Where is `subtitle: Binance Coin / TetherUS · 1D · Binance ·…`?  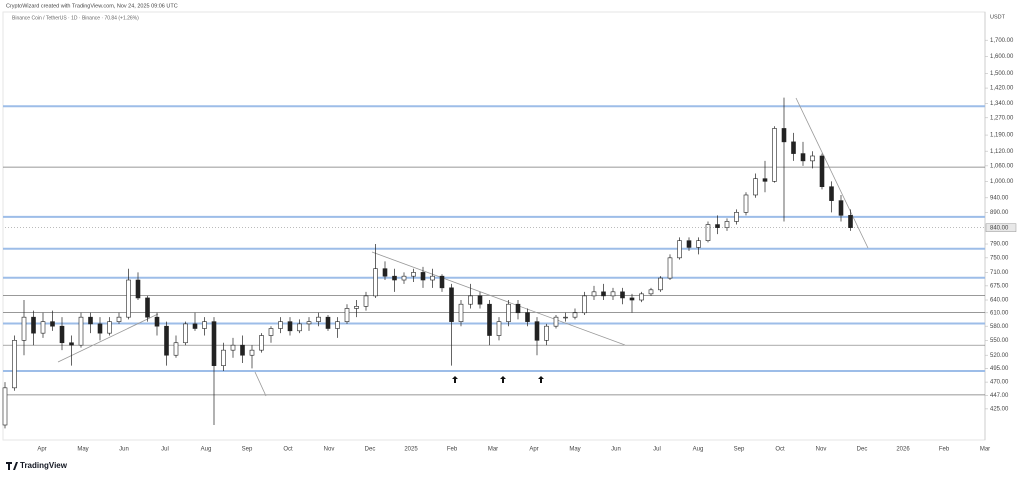 subtitle: Binance Coin / TetherUS · 1D · Binance ·… is located at coordinates (75, 18).